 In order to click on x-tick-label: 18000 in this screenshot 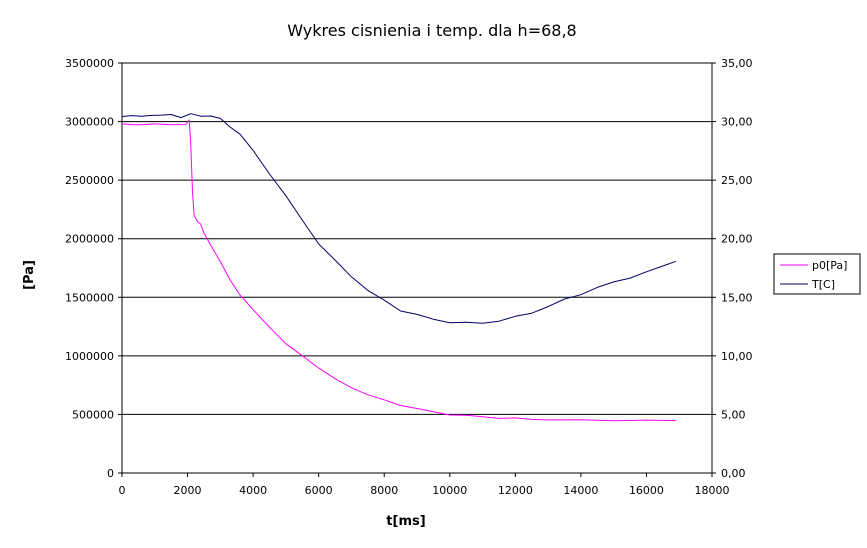, I will do `click(712, 490)`.